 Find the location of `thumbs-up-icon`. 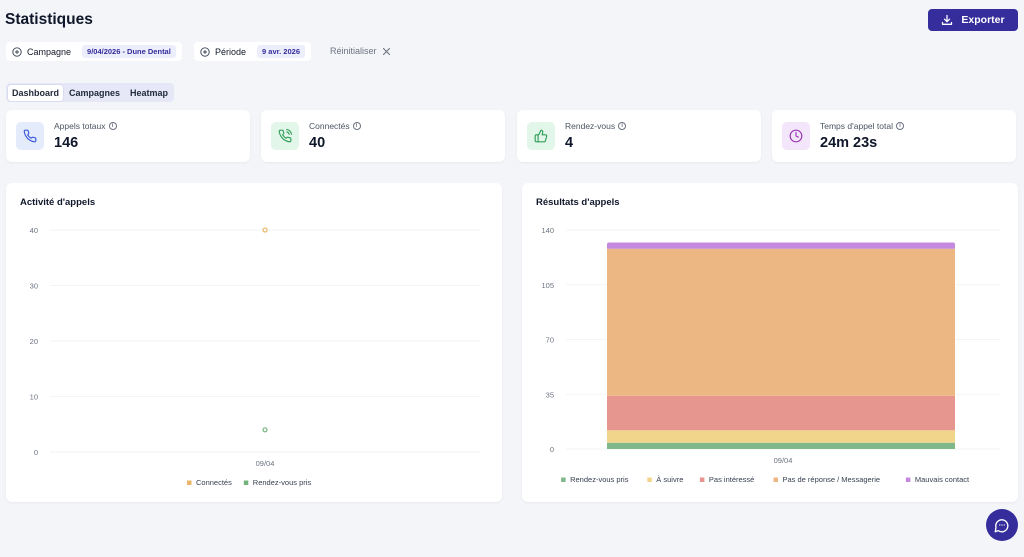

thumbs-up-icon is located at coordinates (541, 136).